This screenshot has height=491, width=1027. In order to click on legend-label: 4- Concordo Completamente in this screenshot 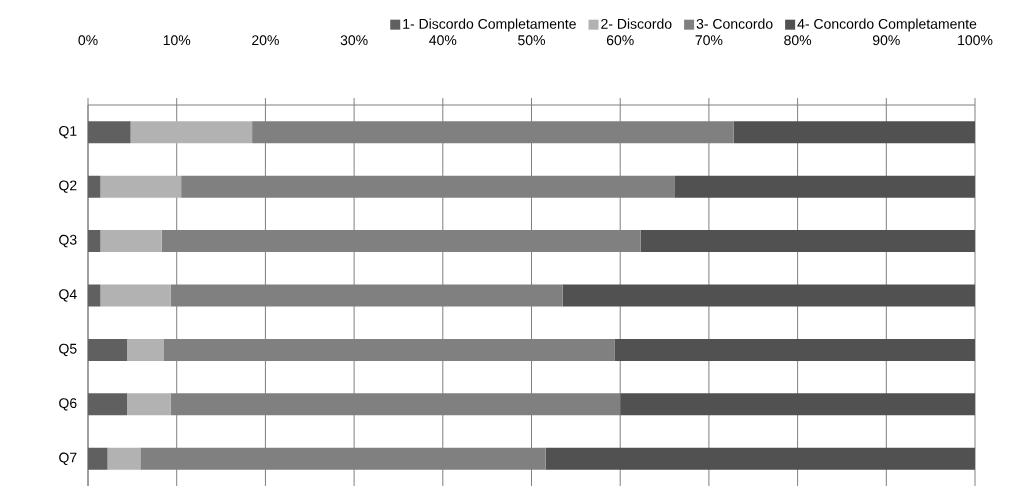, I will do `click(887, 25)`.